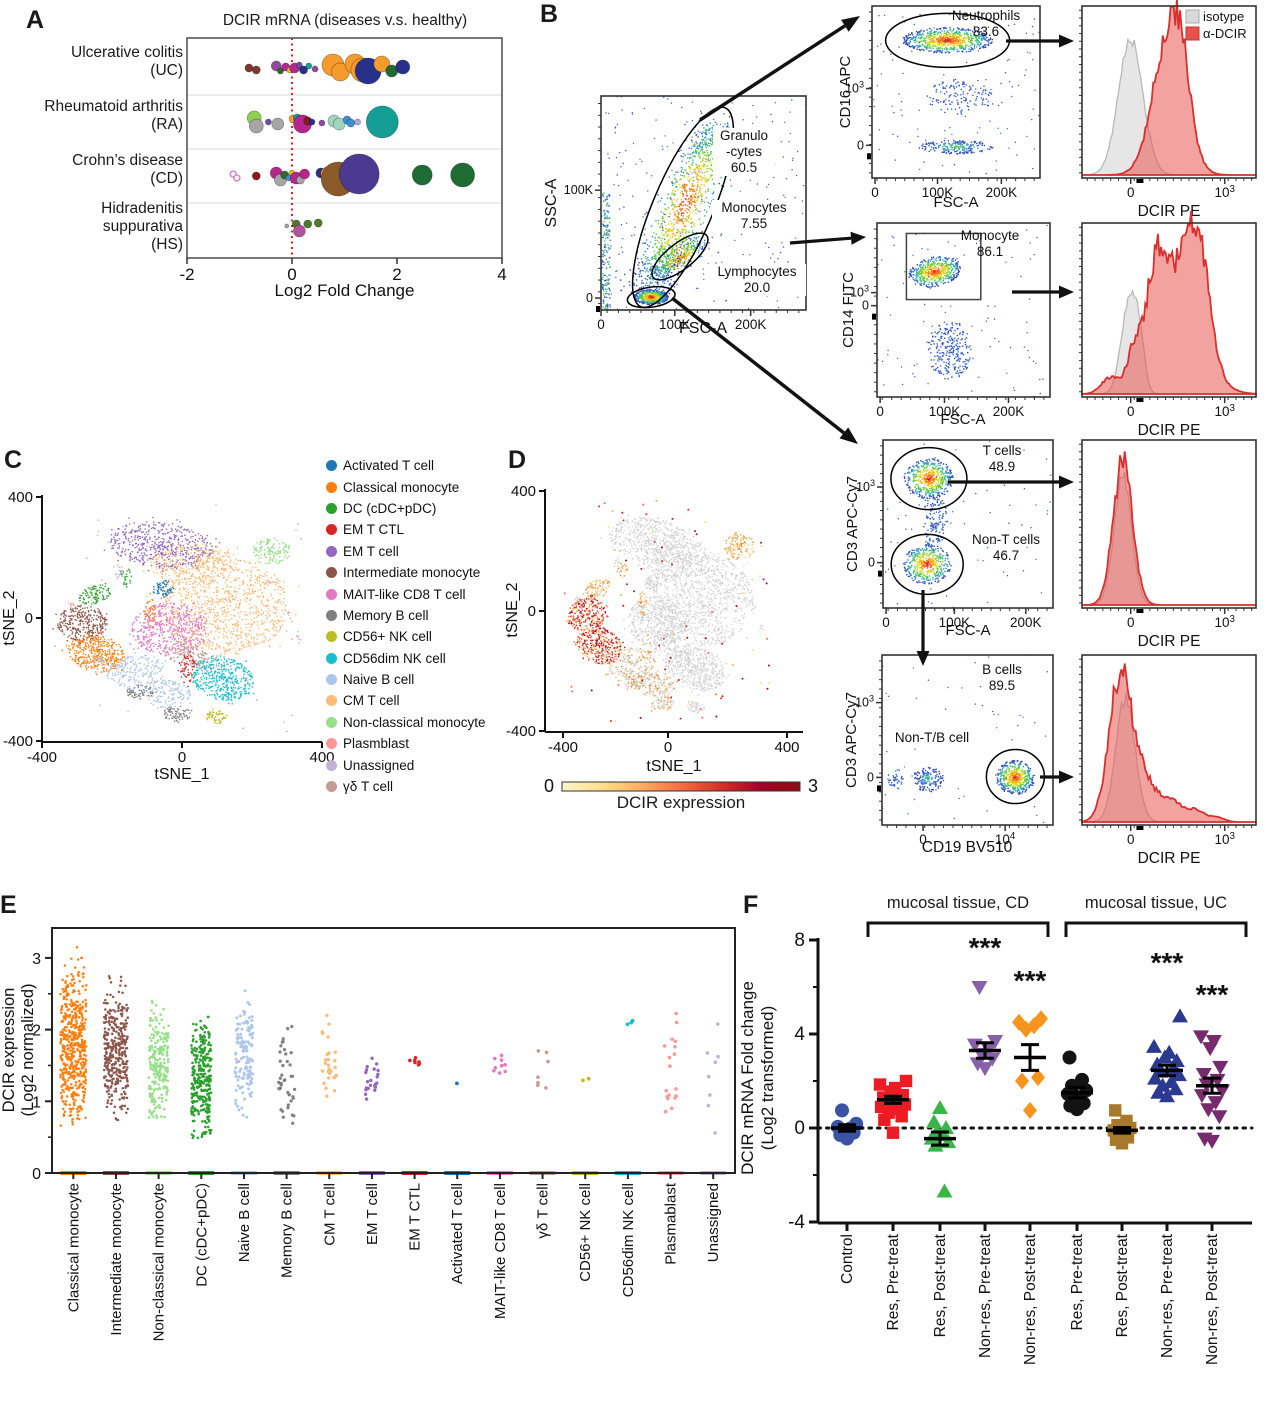 The width and height of the screenshot is (1268, 1410). I want to click on tick-label: 3, so click(36, 959).